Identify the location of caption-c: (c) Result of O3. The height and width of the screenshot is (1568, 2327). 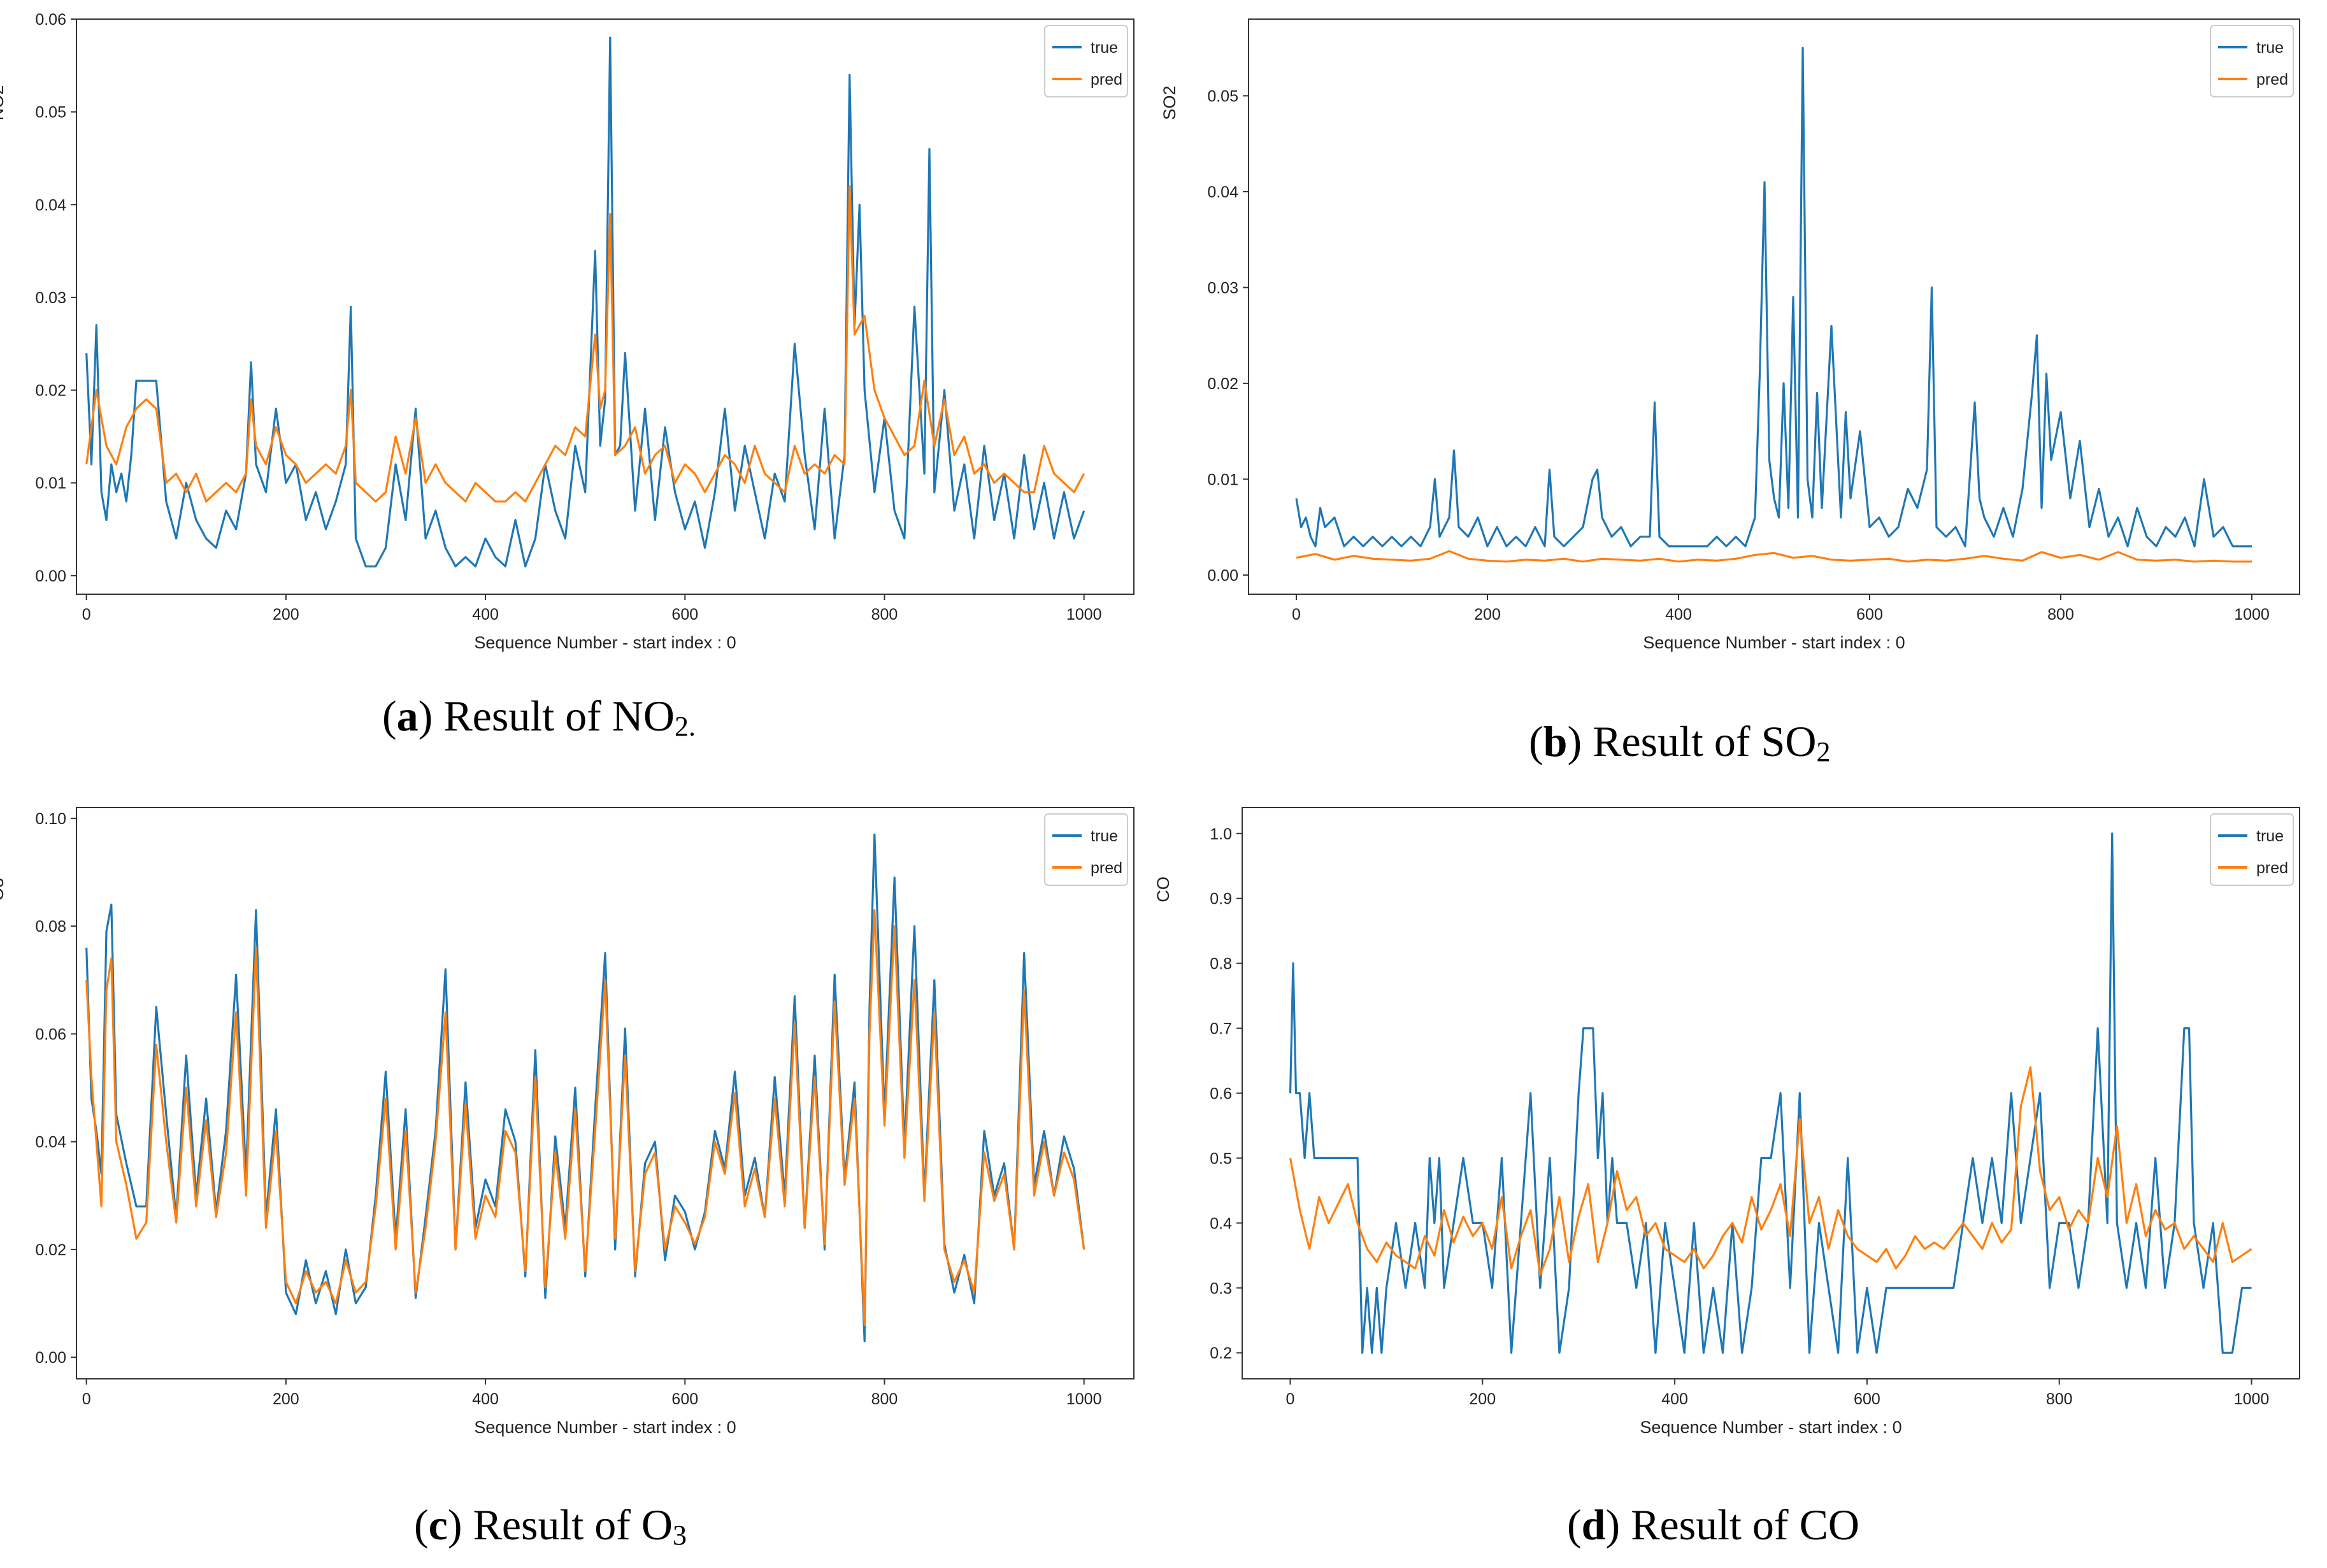
(550, 1525).